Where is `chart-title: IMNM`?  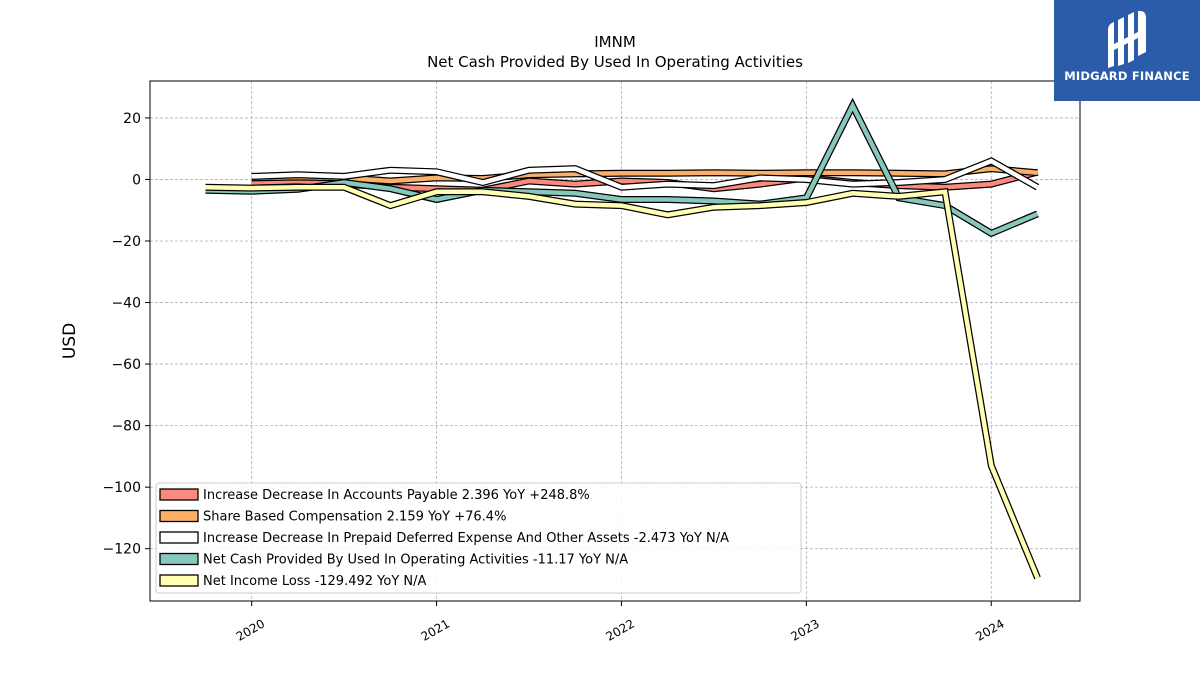 chart-title: IMNM is located at coordinates (615, 42).